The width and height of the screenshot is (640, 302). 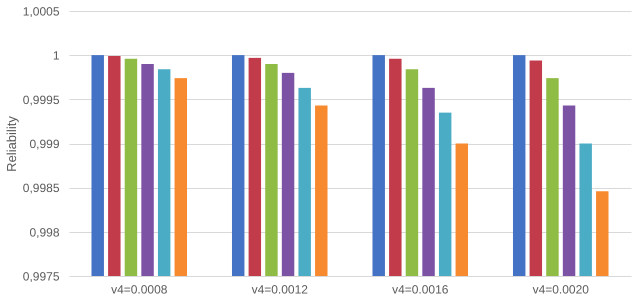 What do you see at coordinates (561, 289) in the screenshot?
I see `x-tick-label: v4=0.0020` at bounding box center [561, 289].